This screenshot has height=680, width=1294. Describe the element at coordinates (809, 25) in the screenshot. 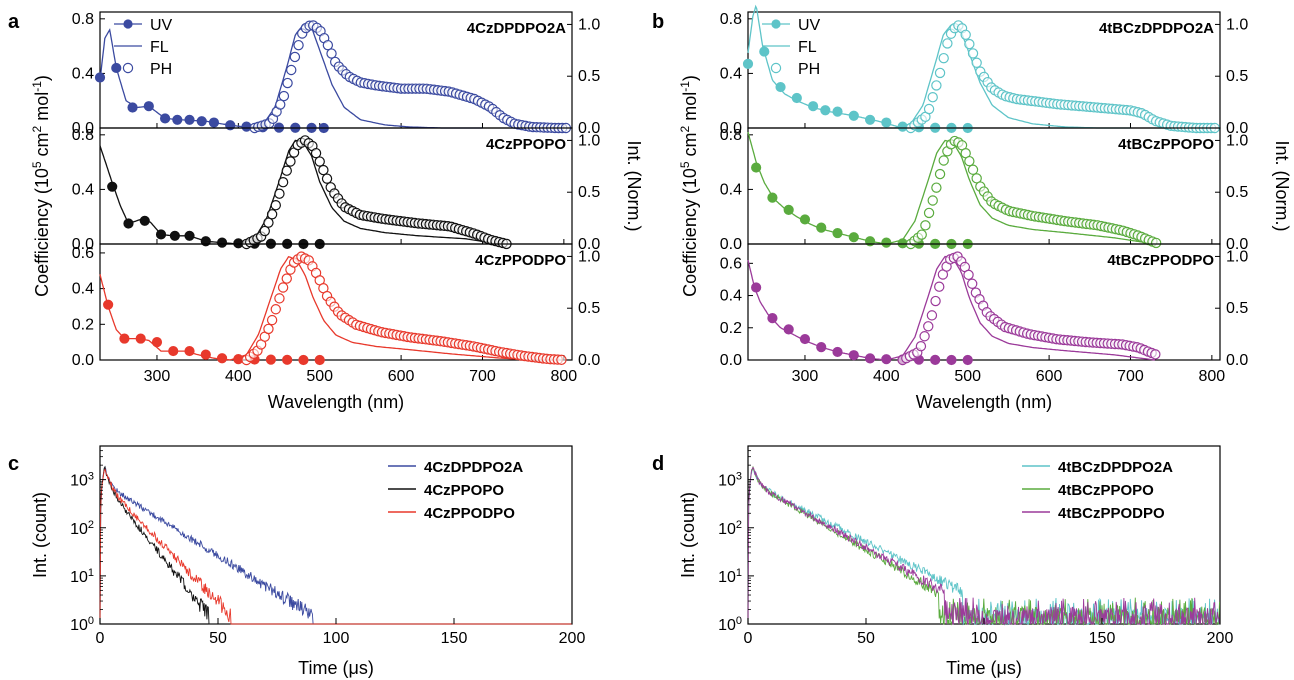

I see `legend-label: UV` at that location.